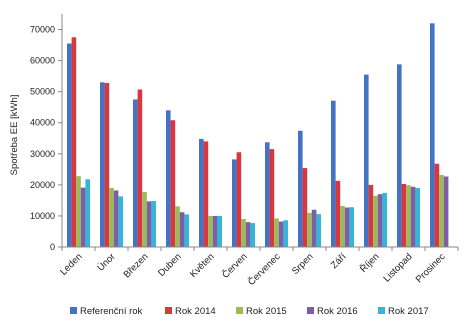  I want to click on legend-label: Rok 2017, so click(408, 311).